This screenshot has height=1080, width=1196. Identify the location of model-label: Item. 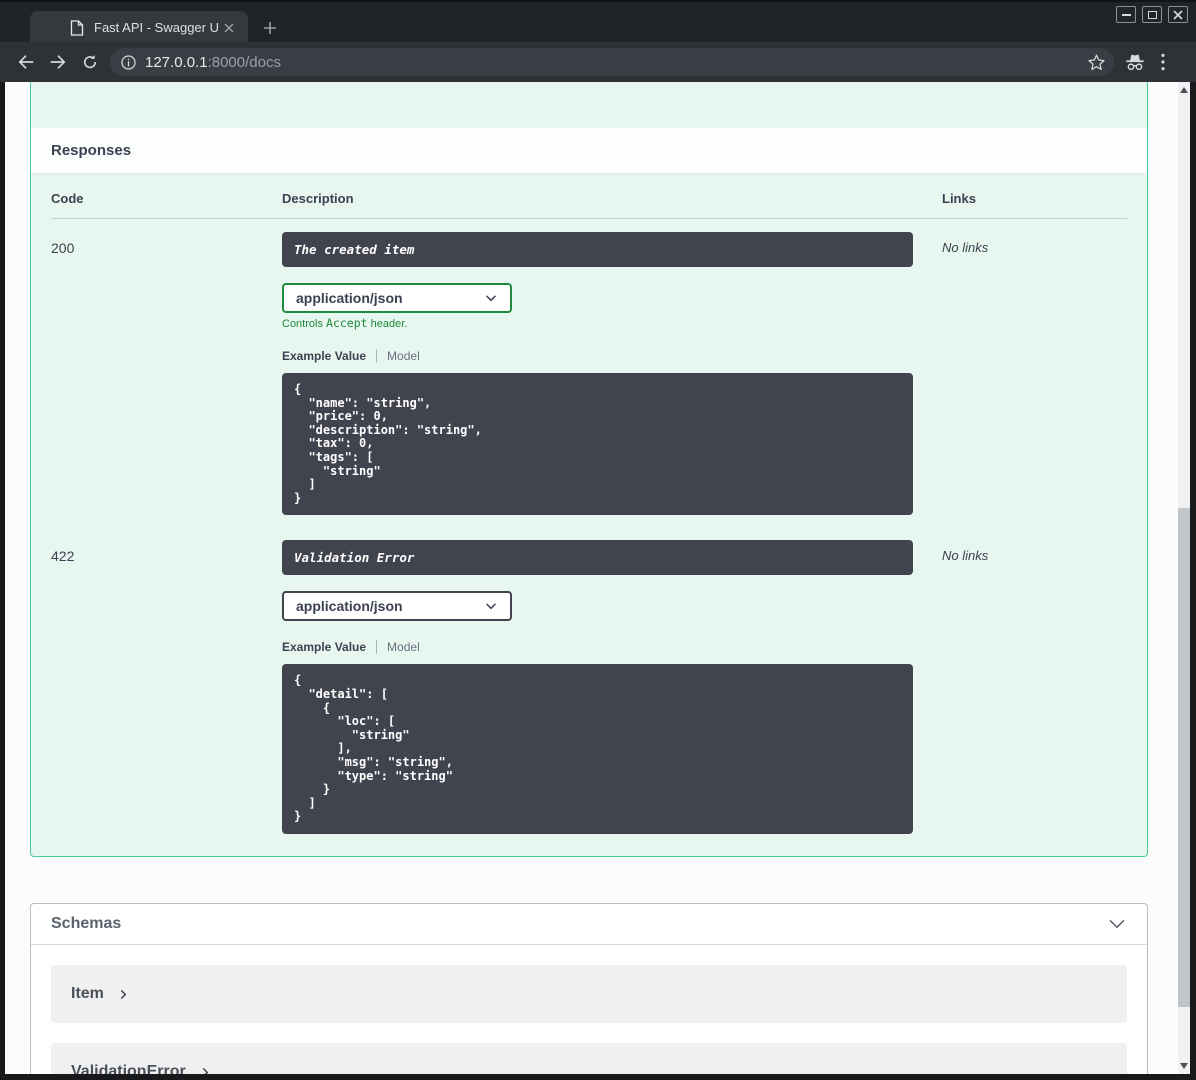
(87, 993).